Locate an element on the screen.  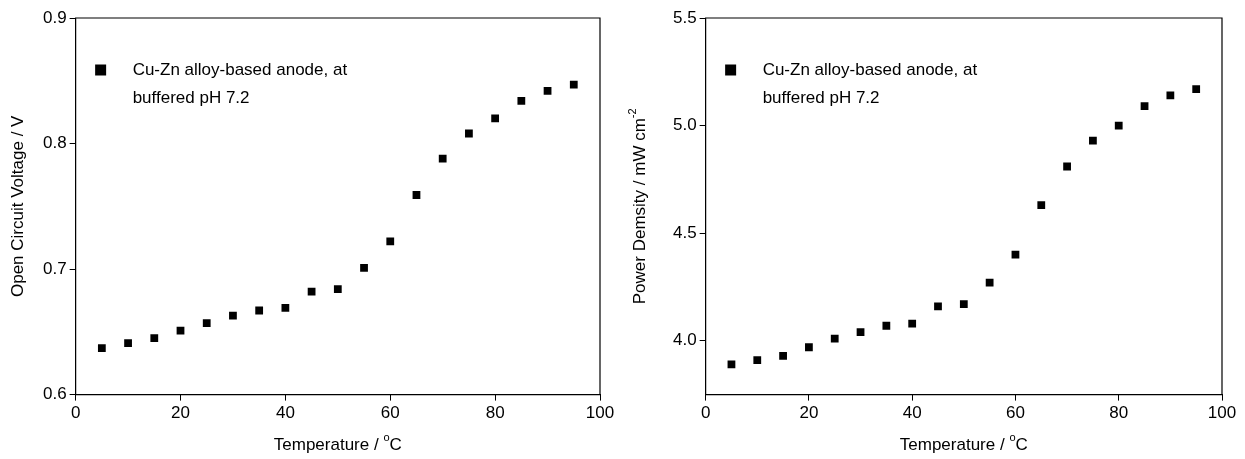
y-tick-label: 0.9 is located at coordinates (54, 17).